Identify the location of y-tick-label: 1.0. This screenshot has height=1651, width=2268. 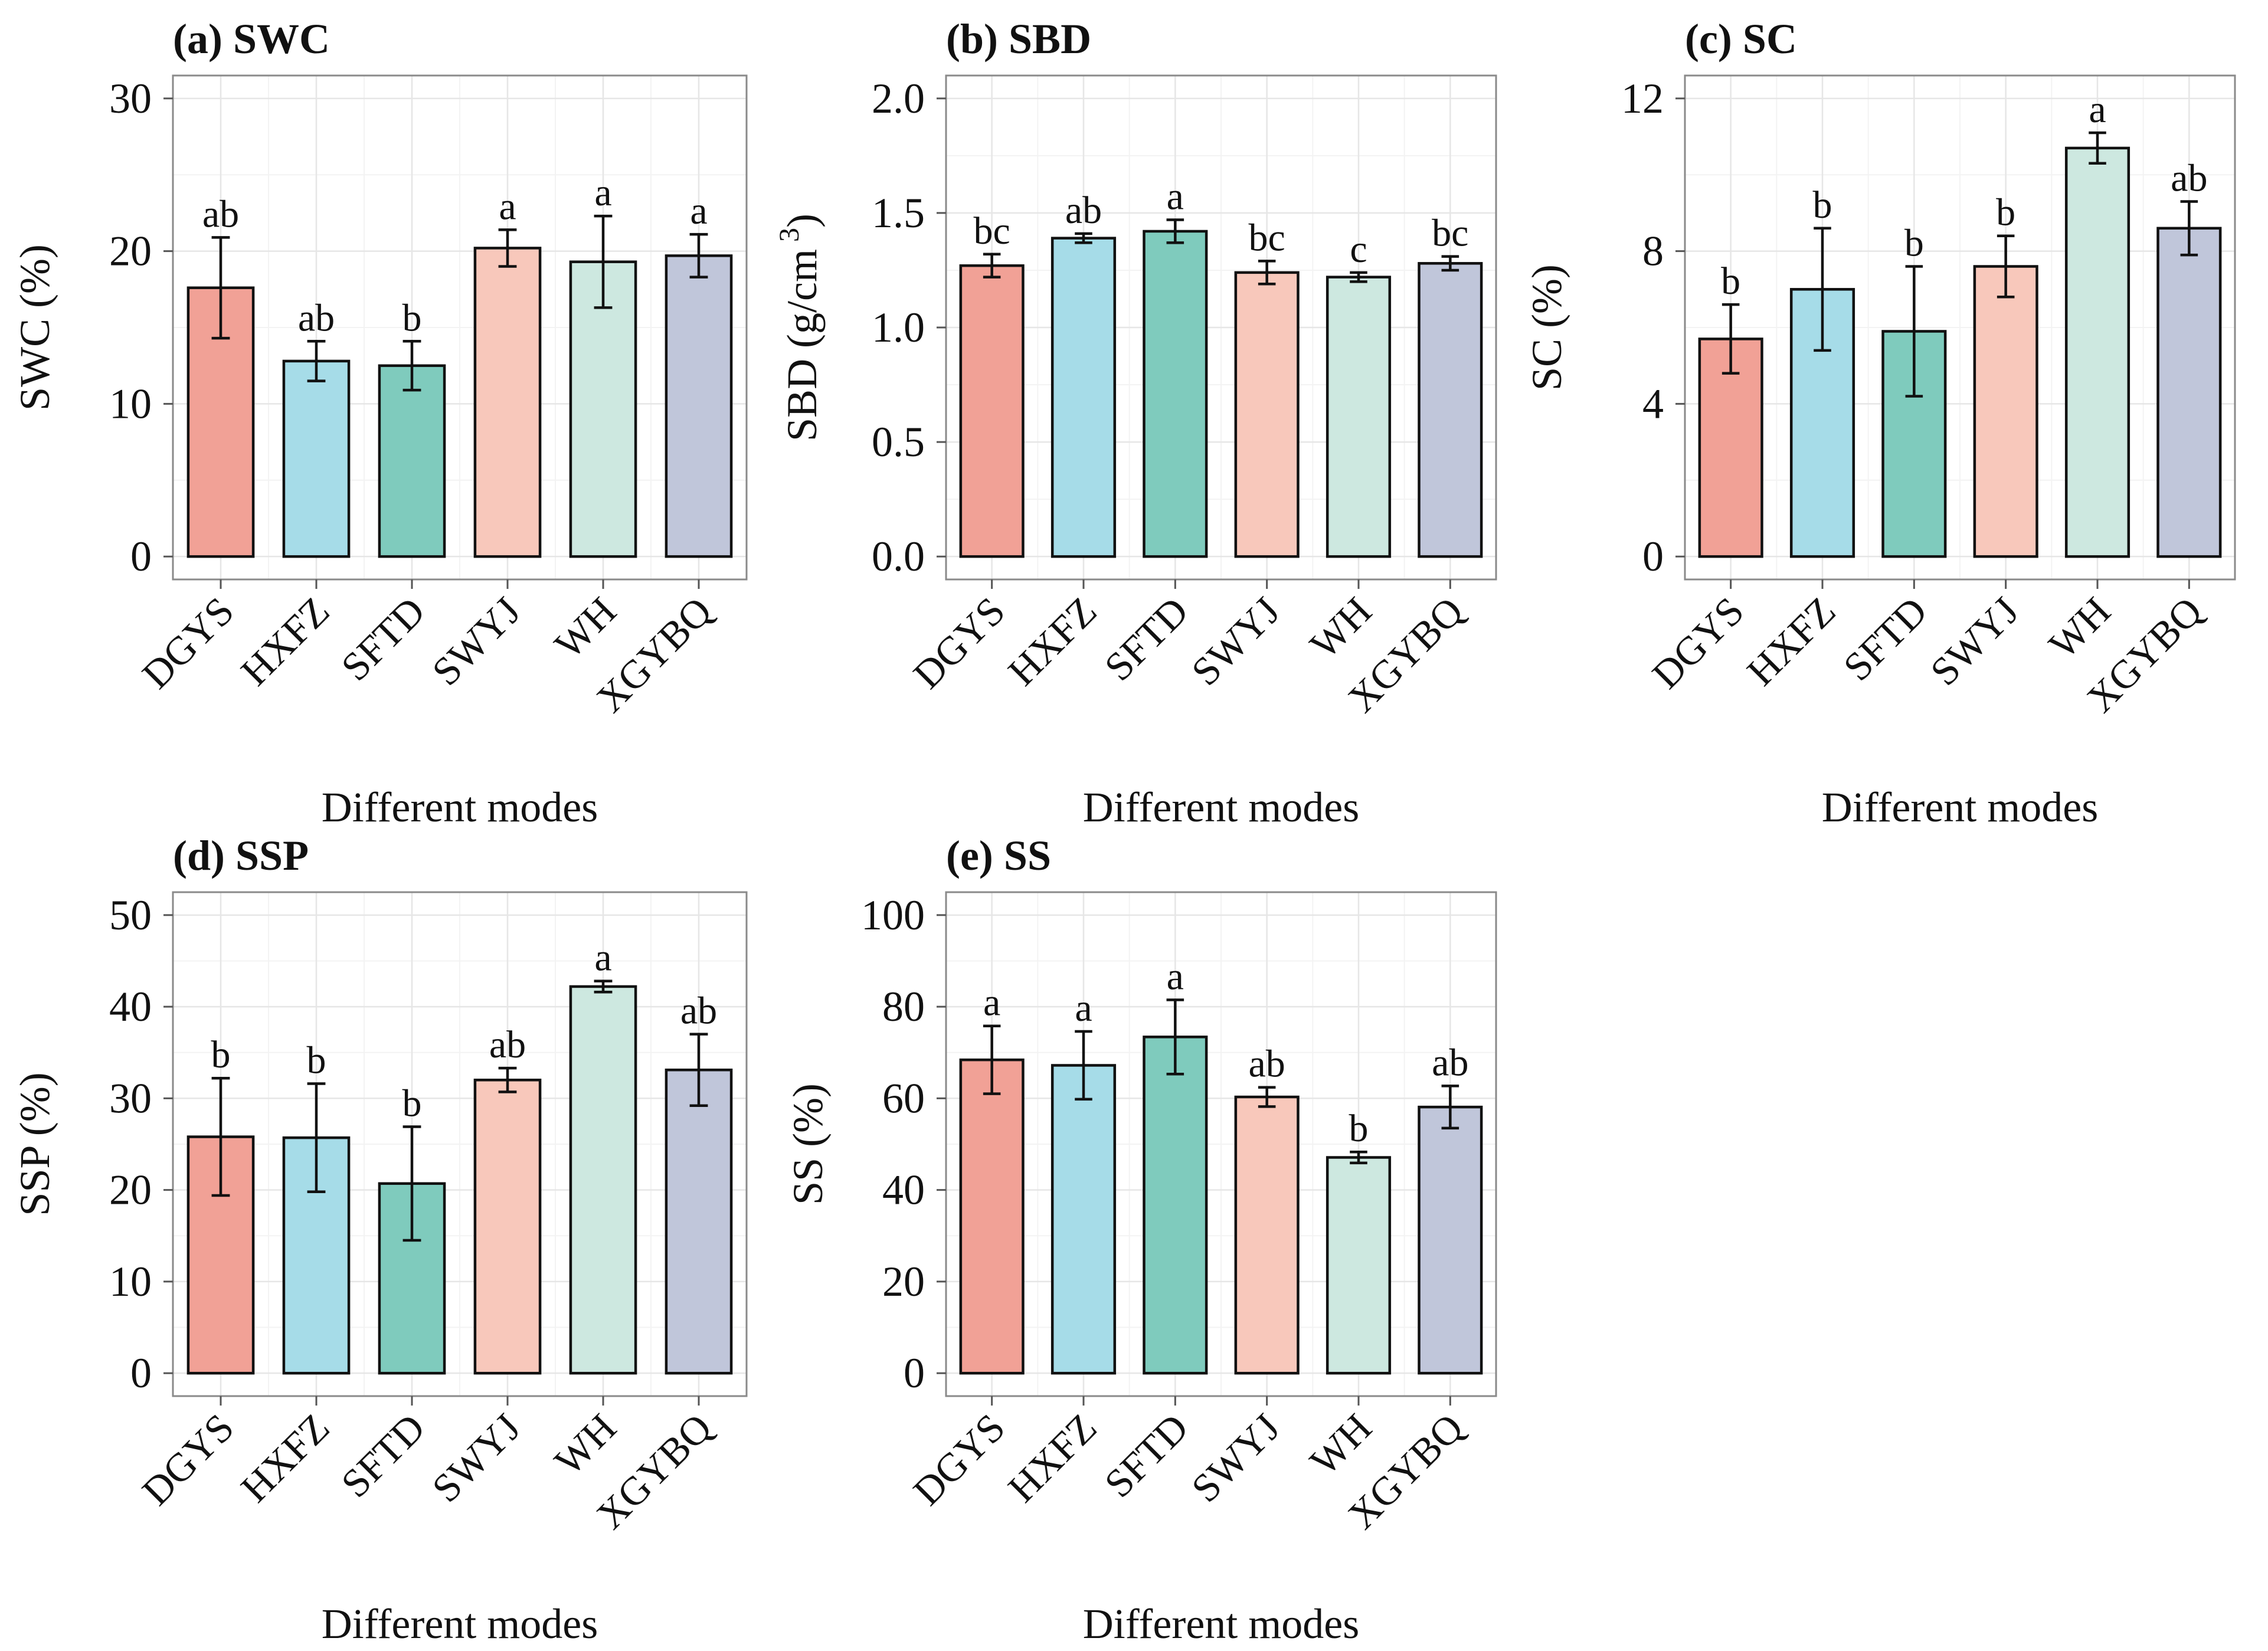
(898, 327).